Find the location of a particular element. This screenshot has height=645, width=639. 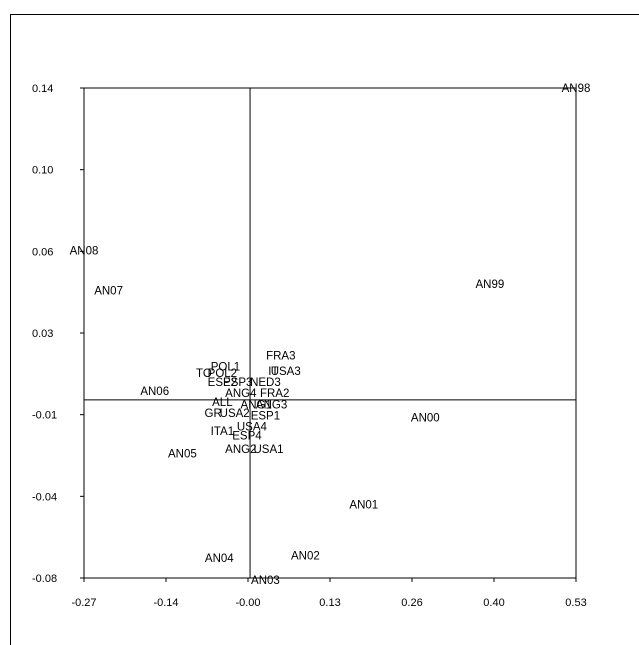

point-label-an99: AN99 is located at coordinates (490, 285).